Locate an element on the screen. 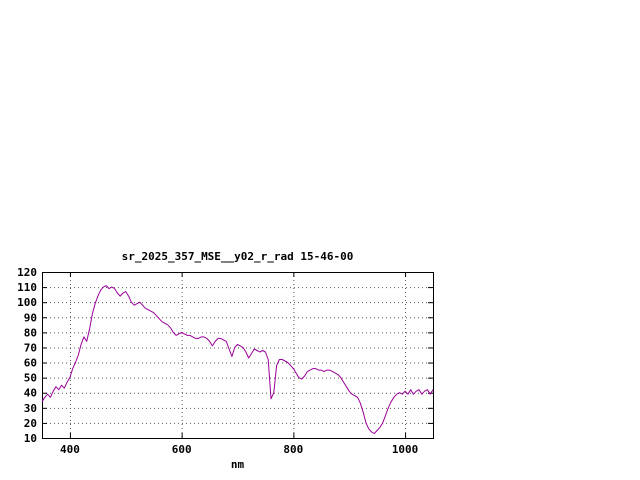 The width and height of the screenshot is (640, 480). y-tick-label: 120 is located at coordinates (27, 272).